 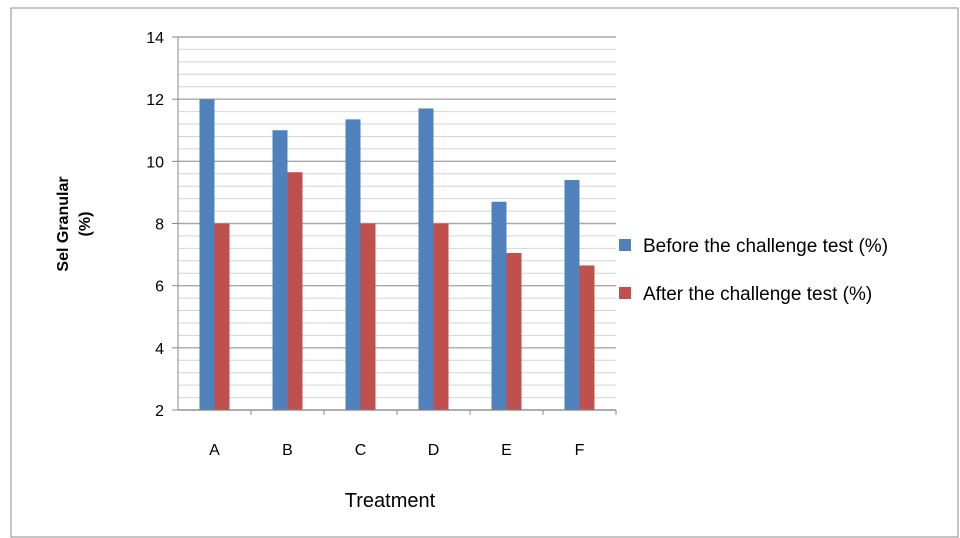 What do you see at coordinates (390, 501) in the screenshot?
I see `x-axis-title: Treatment` at bounding box center [390, 501].